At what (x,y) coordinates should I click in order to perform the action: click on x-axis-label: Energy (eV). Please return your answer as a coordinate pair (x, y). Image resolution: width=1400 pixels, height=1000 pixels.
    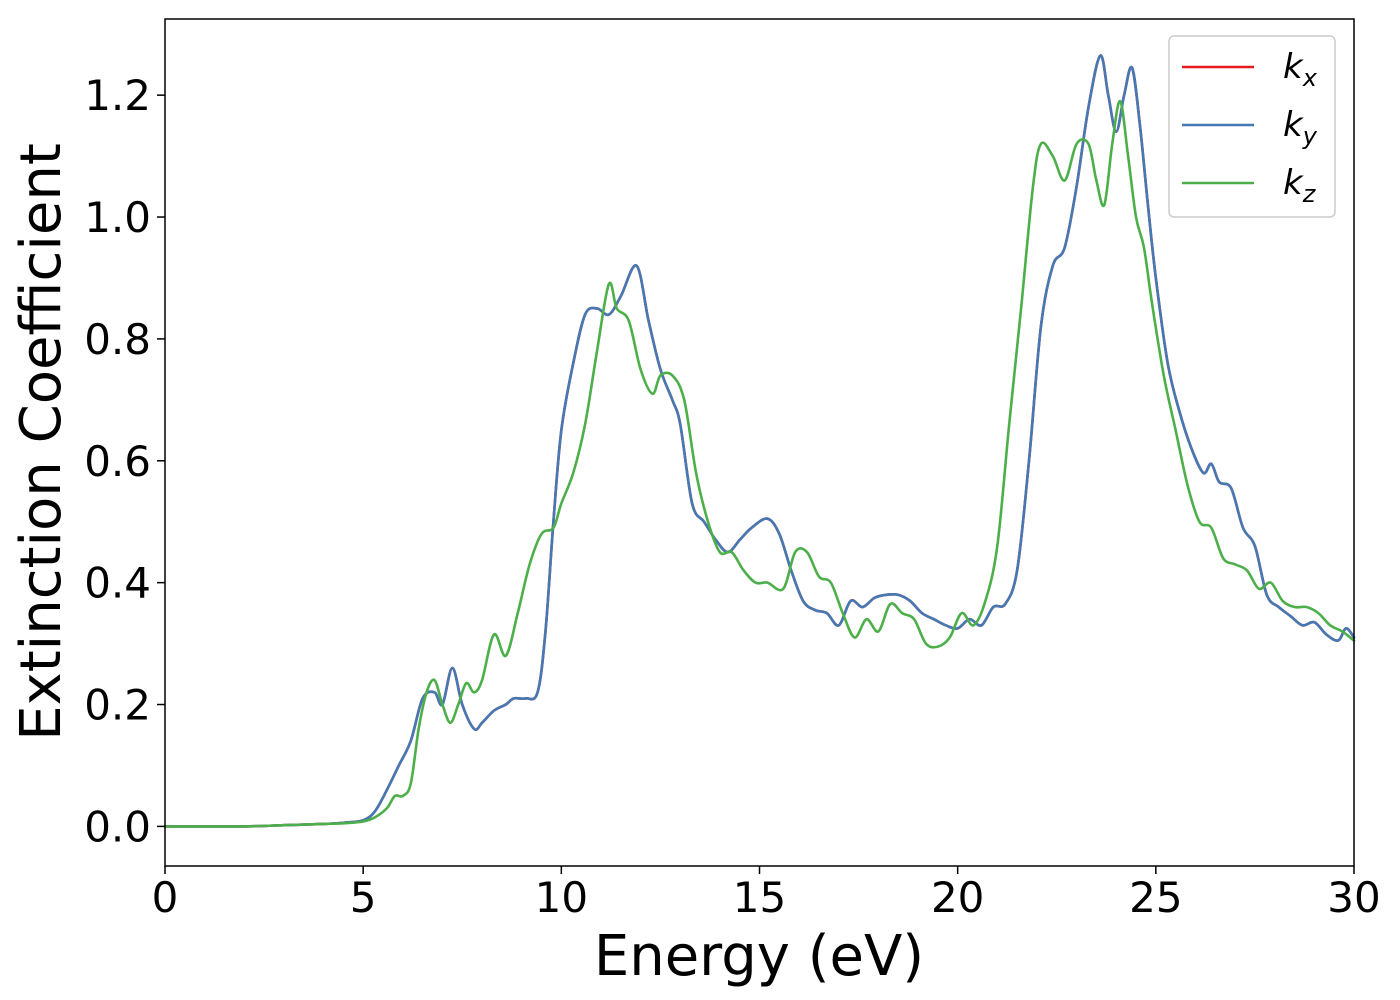
    Looking at the image, I should click on (759, 956).